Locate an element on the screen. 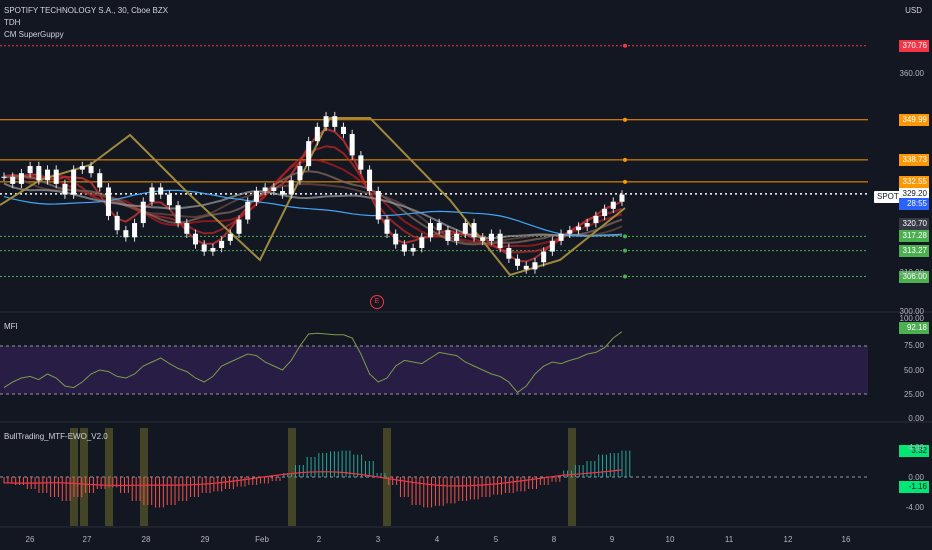 This screenshot has width=932, height=550. time-axis-label: 8 is located at coordinates (554, 539).